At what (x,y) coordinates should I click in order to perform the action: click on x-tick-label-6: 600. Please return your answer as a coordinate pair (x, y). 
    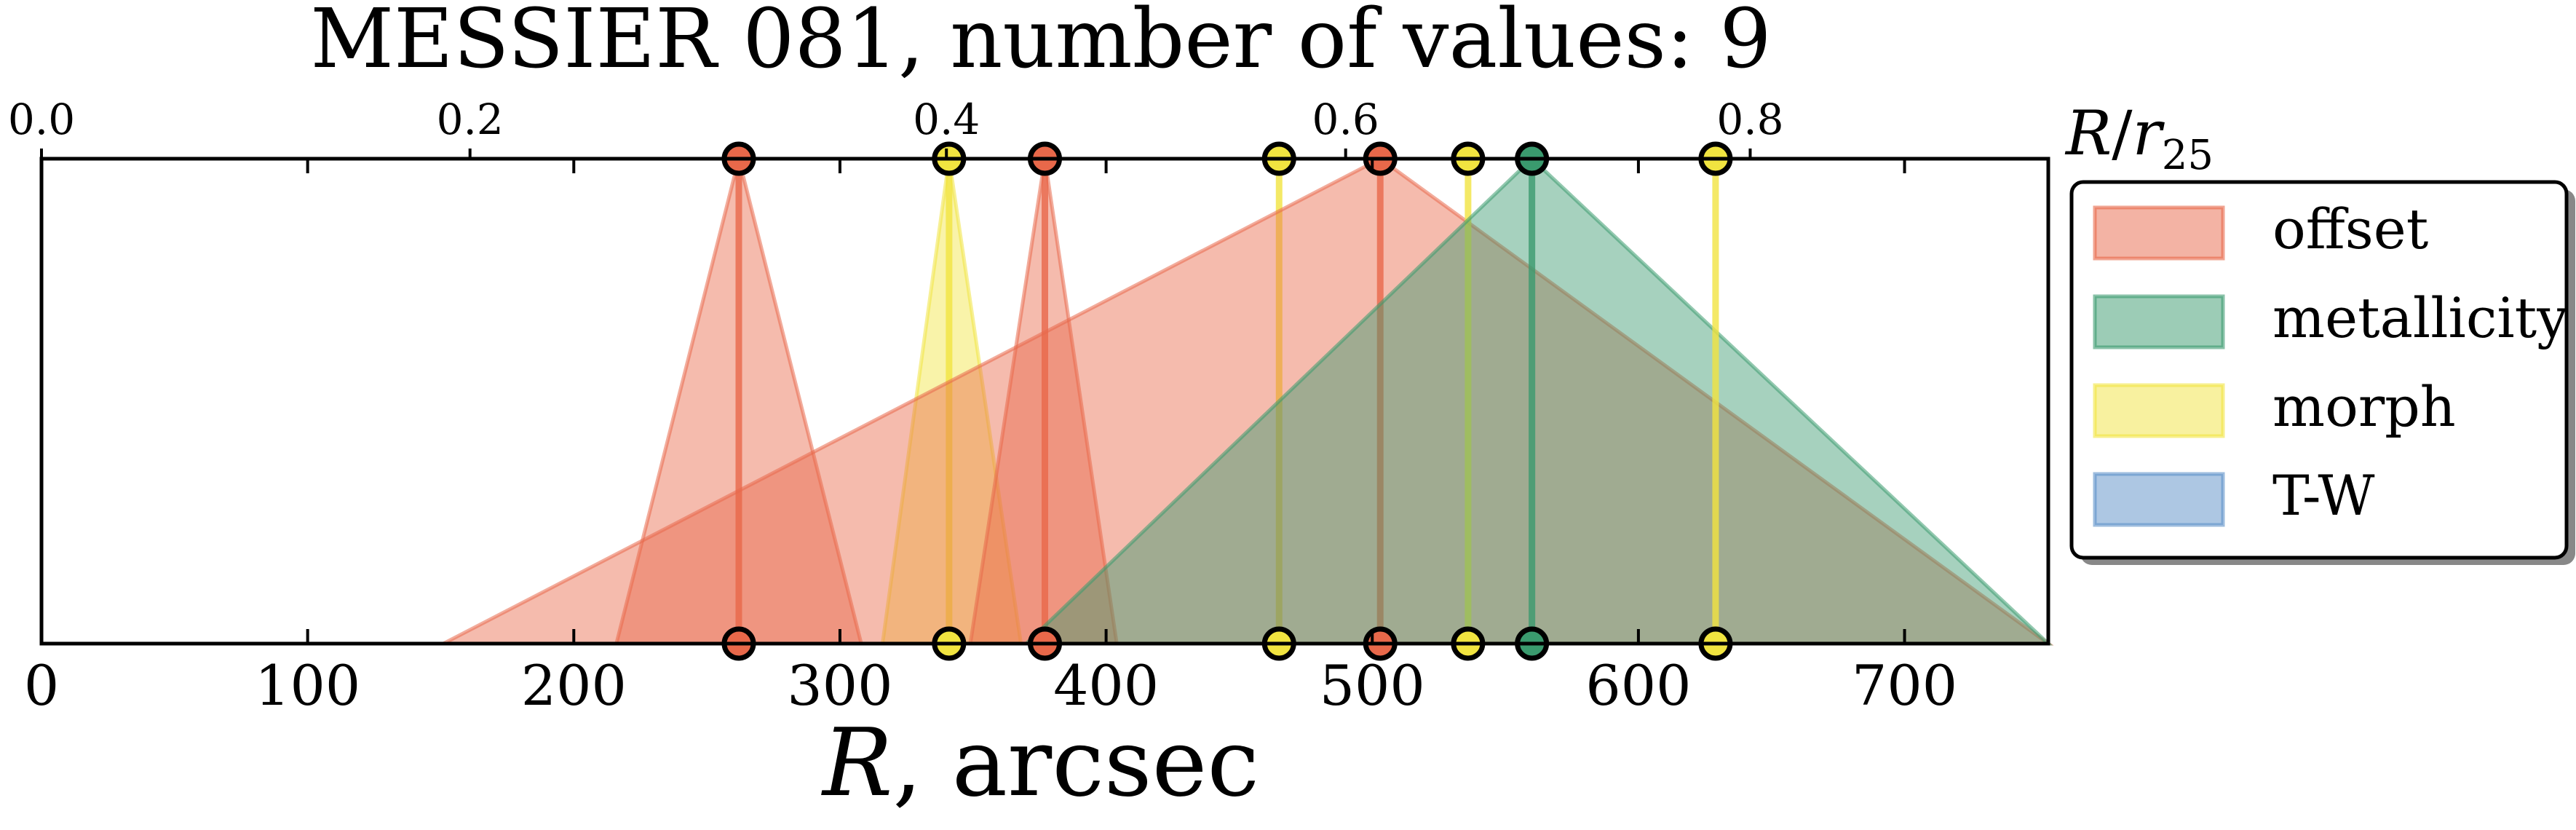
    Looking at the image, I should click on (1638, 685).